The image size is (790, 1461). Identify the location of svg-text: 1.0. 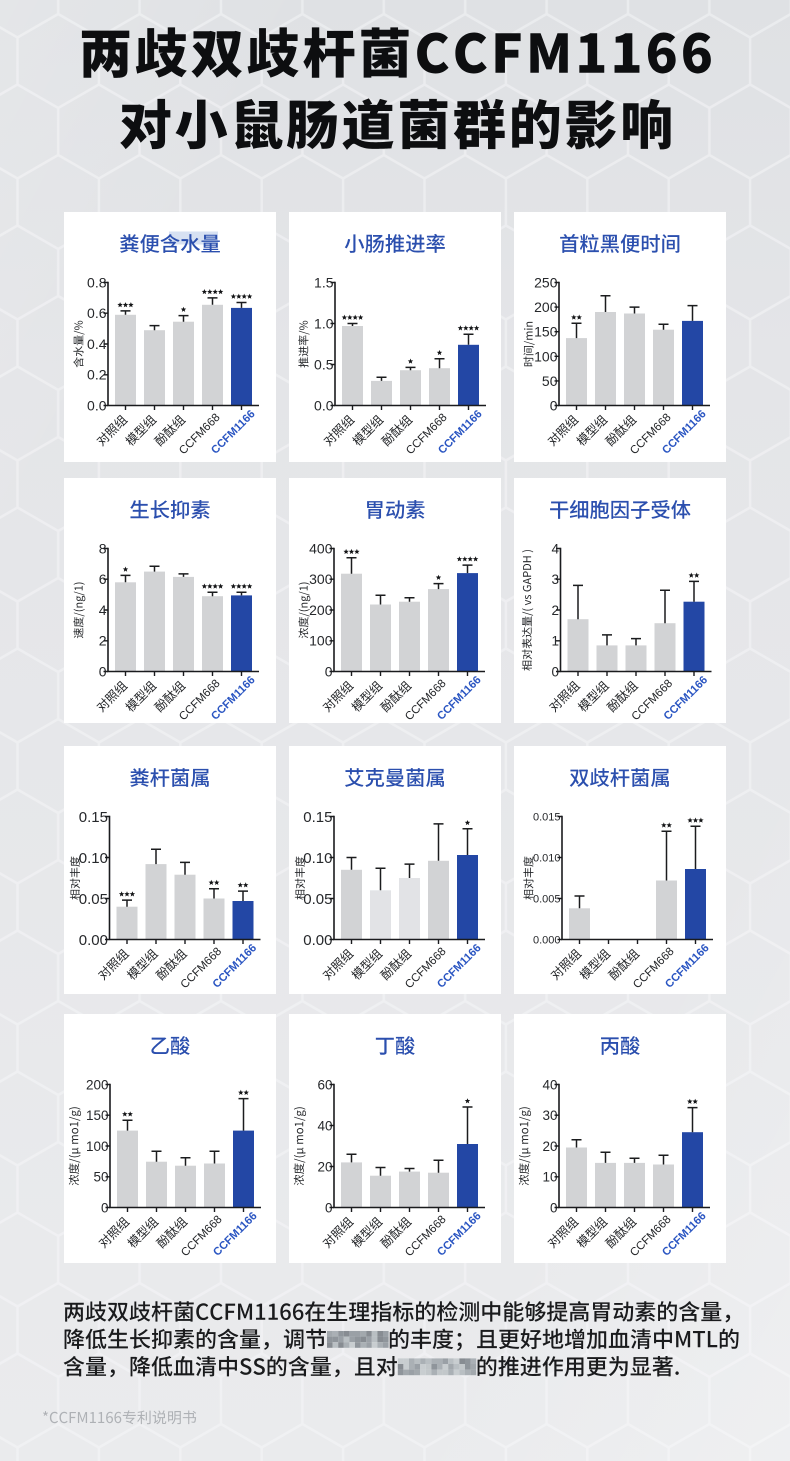
(324, 324).